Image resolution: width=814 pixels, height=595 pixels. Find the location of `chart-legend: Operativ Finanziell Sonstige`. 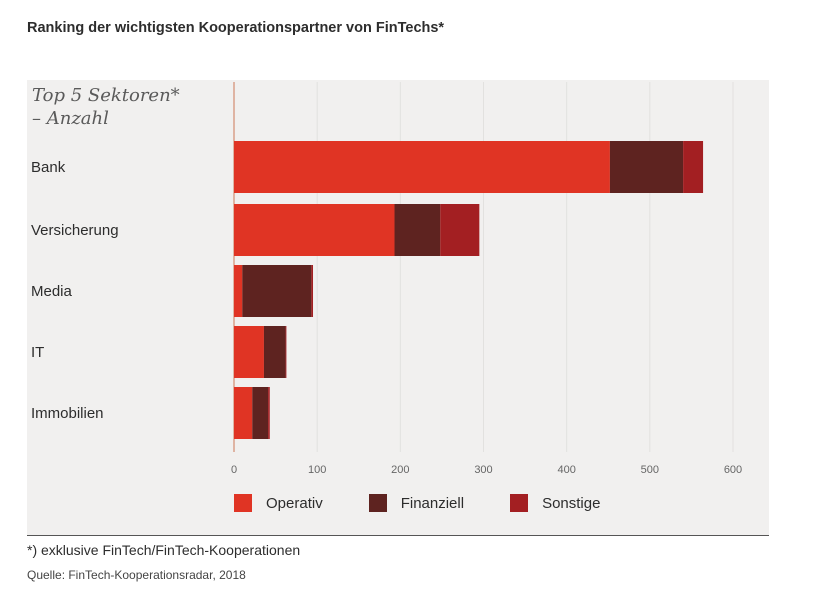

chart-legend: Operativ Finanziell Sonstige is located at coordinates (440, 503).